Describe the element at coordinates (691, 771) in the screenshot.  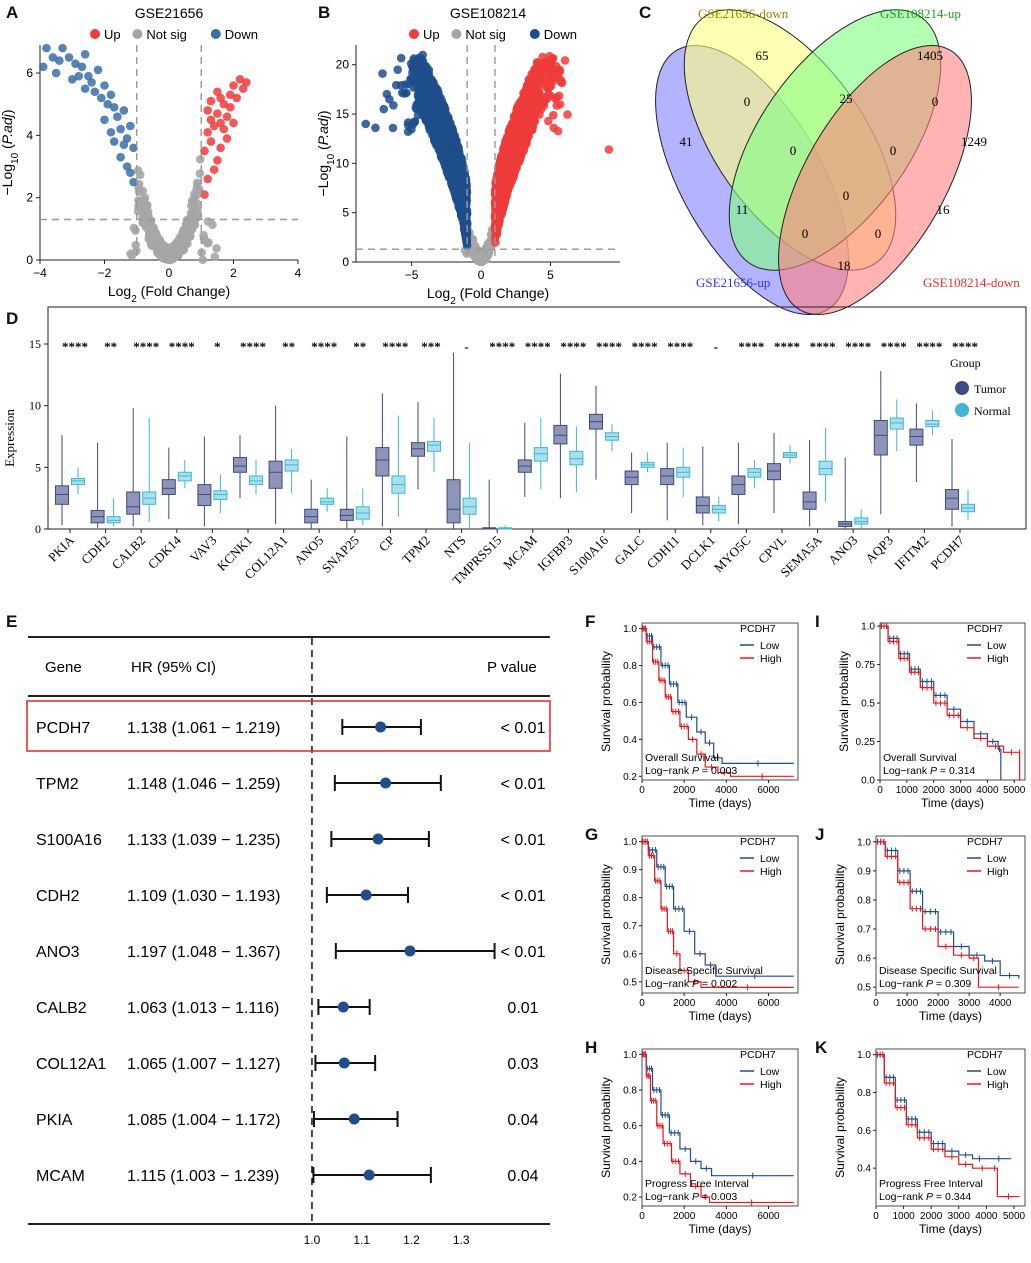
I see `annotation-logrank: Log−rank P = 0.003` at that location.